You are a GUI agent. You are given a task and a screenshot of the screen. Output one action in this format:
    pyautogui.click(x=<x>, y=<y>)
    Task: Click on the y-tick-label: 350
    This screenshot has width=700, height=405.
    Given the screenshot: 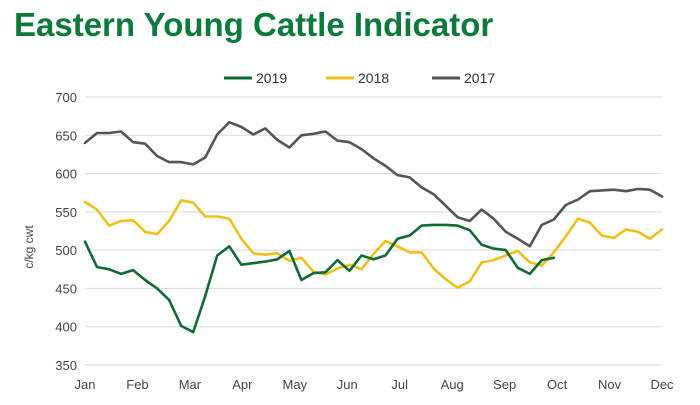 What is the action you would take?
    pyautogui.click(x=66, y=365)
    